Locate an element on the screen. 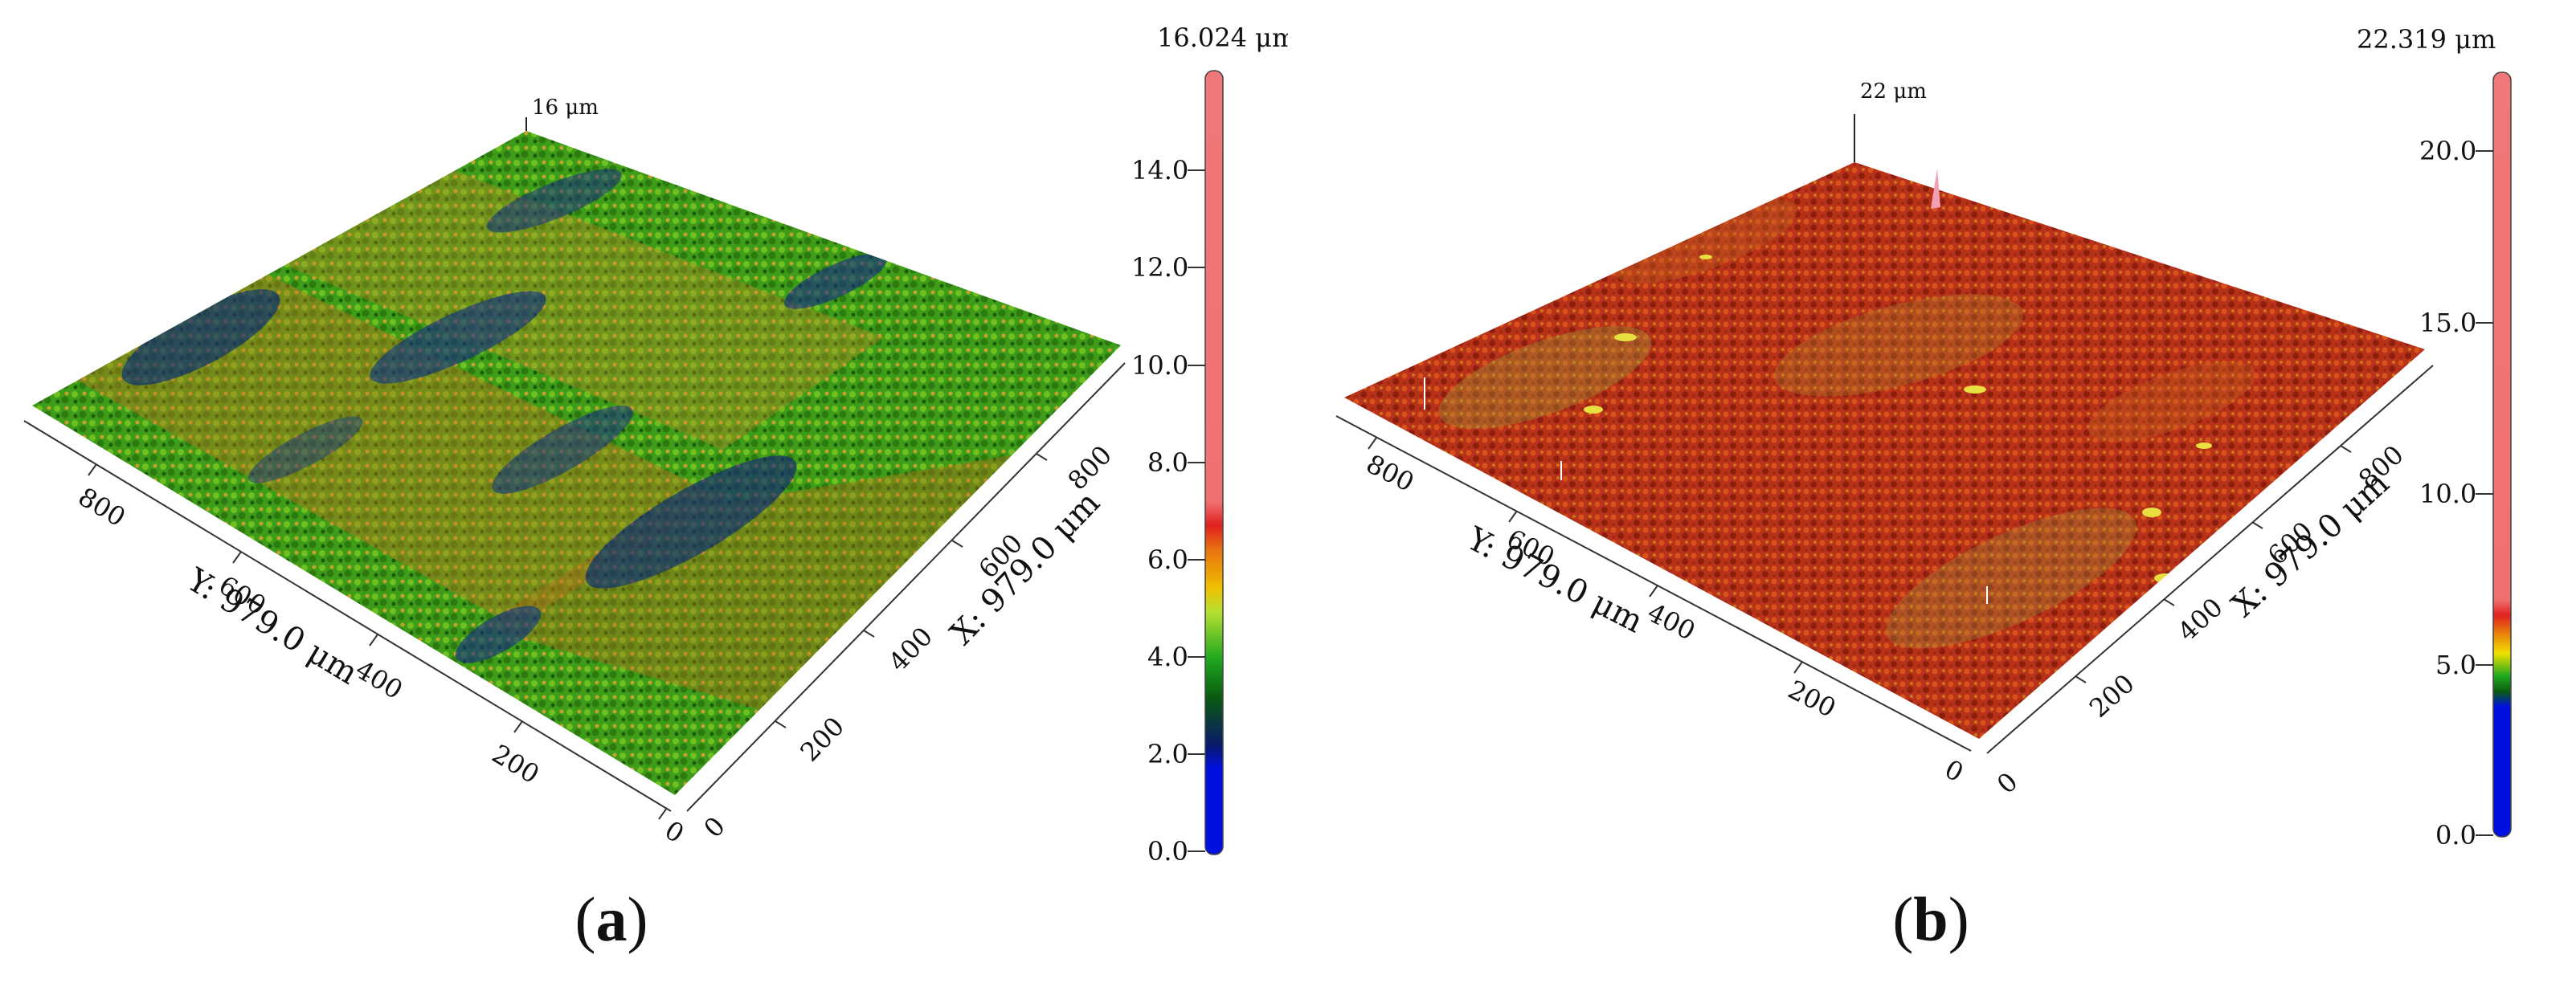 The height and width of the screenshot is (983, 2576). colorbar-max-label-a: 16.024 μm is located at coordinates (1222, 37).